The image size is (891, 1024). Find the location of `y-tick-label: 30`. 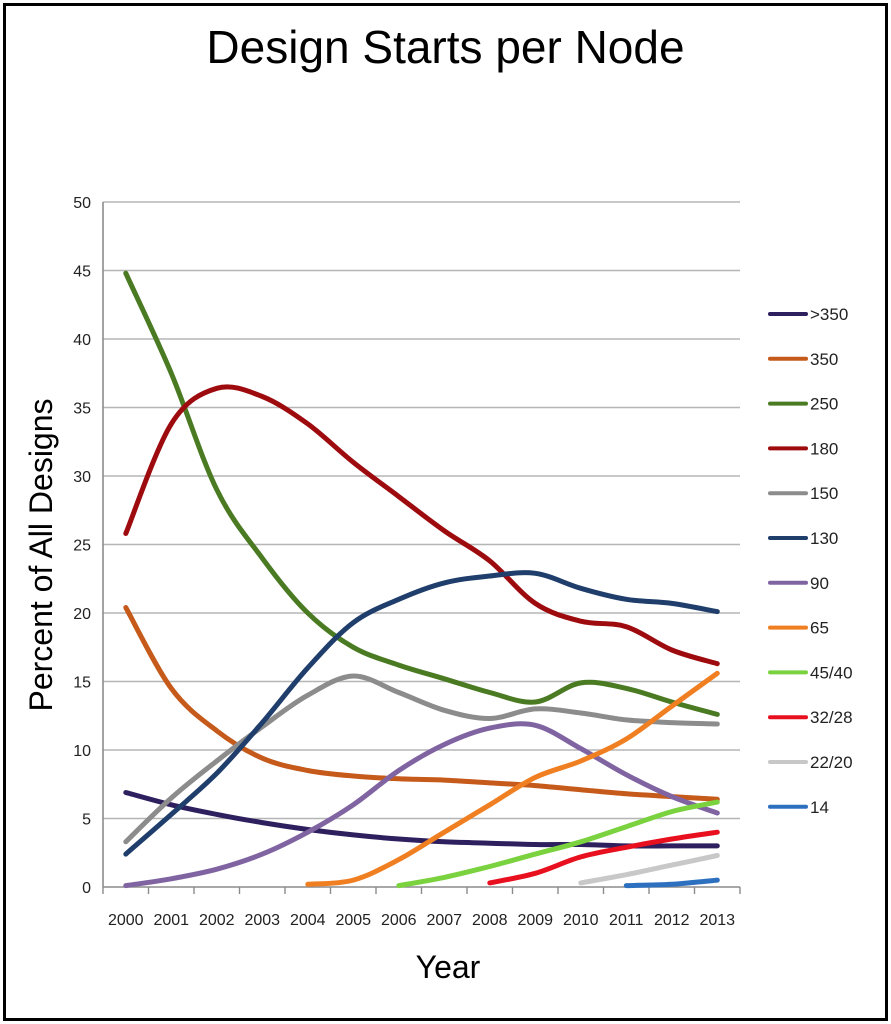

y-tick-label: 30 is located at coordinates (82, 477).